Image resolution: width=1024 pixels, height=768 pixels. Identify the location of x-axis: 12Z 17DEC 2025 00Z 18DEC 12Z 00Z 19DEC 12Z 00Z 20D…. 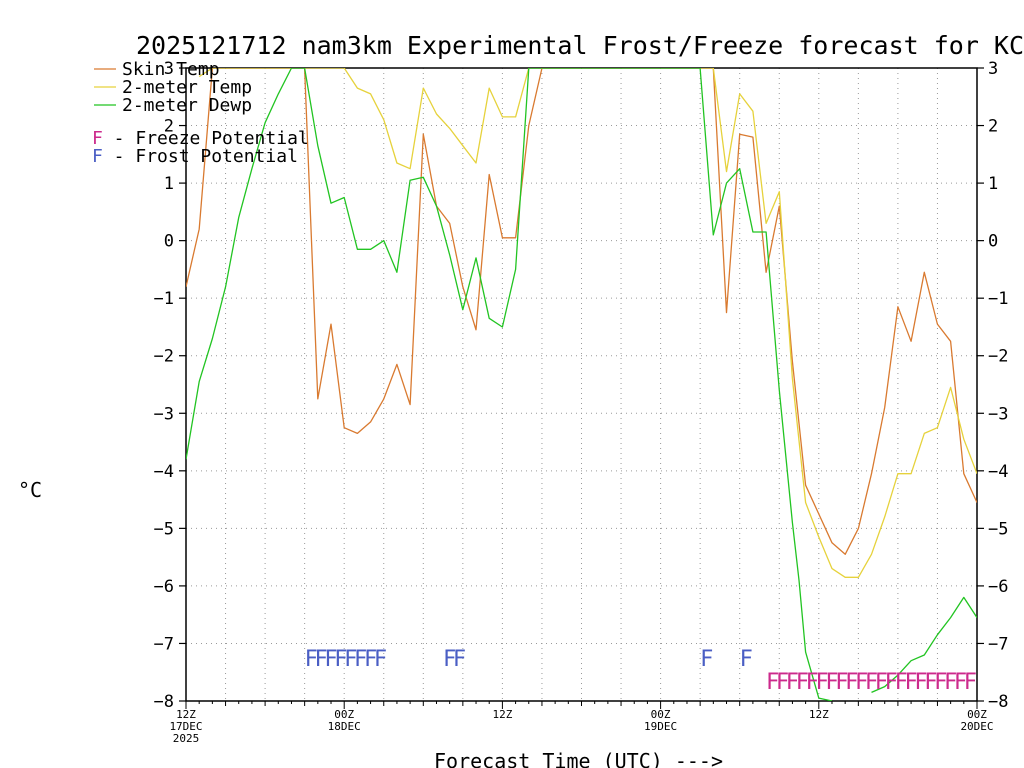
(581, 723).